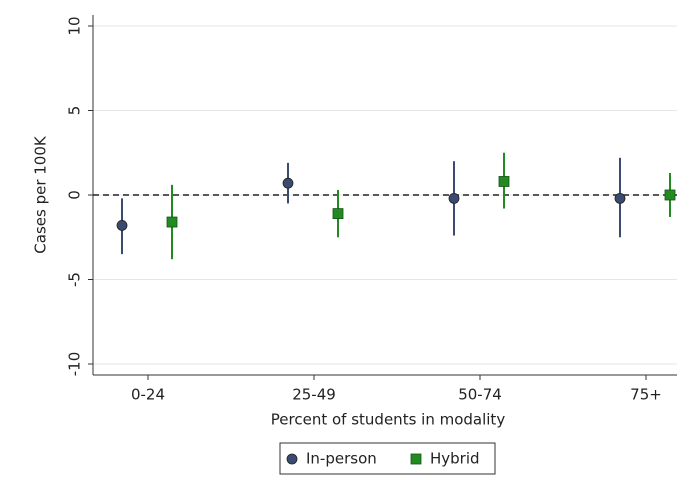 The width and height of the screenshot is (677, 487). What do you see at coordinates (75, 25) in the screenshot?
I see `y-tick-label: 10` at bounding box center [75, 25].